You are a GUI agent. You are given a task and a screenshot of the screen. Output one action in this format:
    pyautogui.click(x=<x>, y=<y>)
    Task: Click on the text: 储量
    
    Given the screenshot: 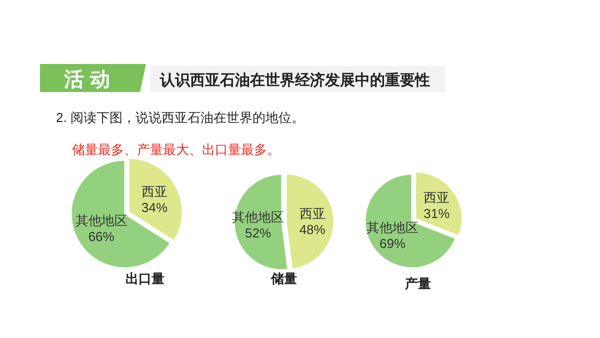 What is the action you would take?
    pyautogui.click(x=283, y=278)
    